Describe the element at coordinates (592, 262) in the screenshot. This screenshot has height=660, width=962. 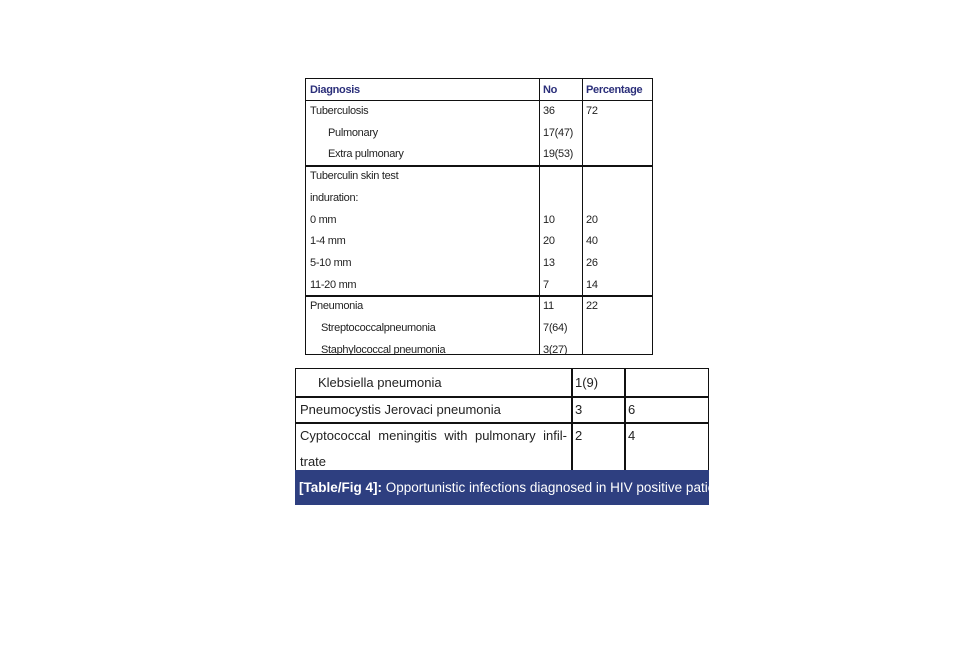
I see `cell: 26` at that location.